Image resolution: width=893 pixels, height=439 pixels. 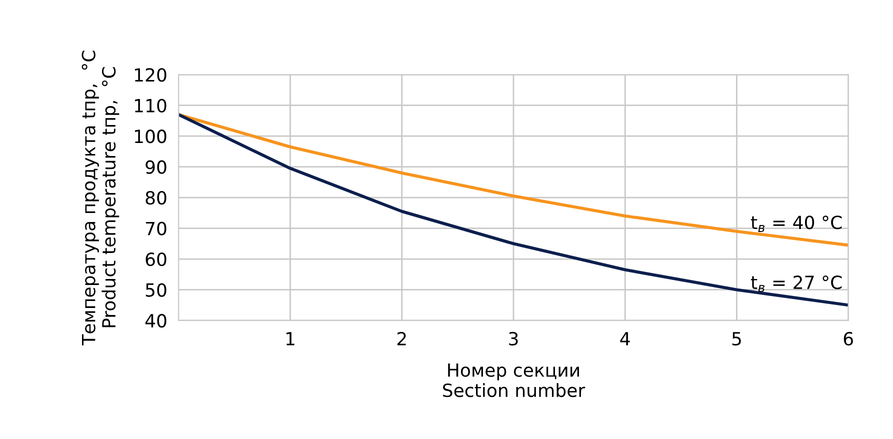 What do you see at coordinates (736, 339) in the screenshot?
I see `x-tick-label: 5` at bounding box center [736, 339].